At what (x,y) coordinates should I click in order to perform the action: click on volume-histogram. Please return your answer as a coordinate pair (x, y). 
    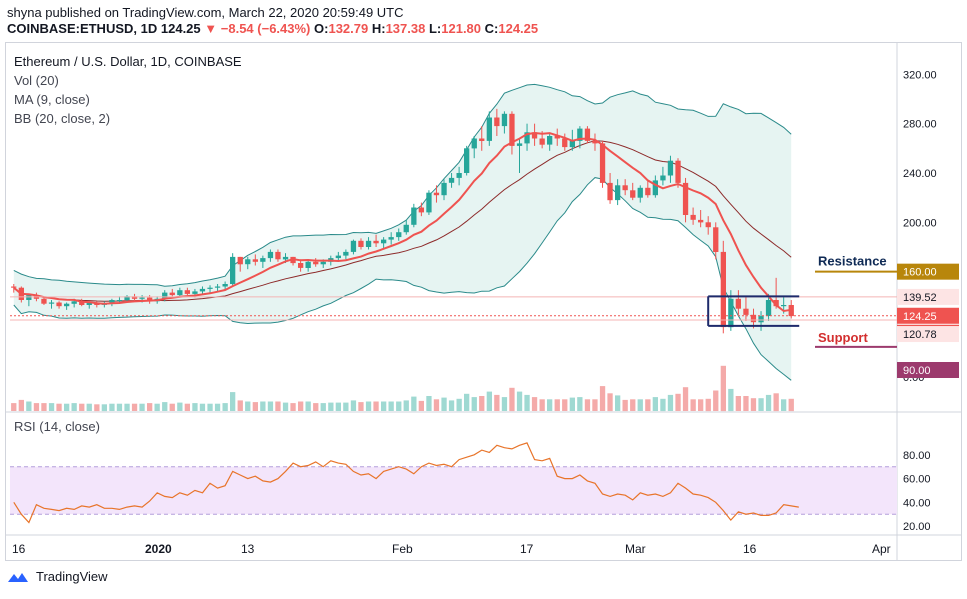
    Looking at the image, I should click on (402, 388).